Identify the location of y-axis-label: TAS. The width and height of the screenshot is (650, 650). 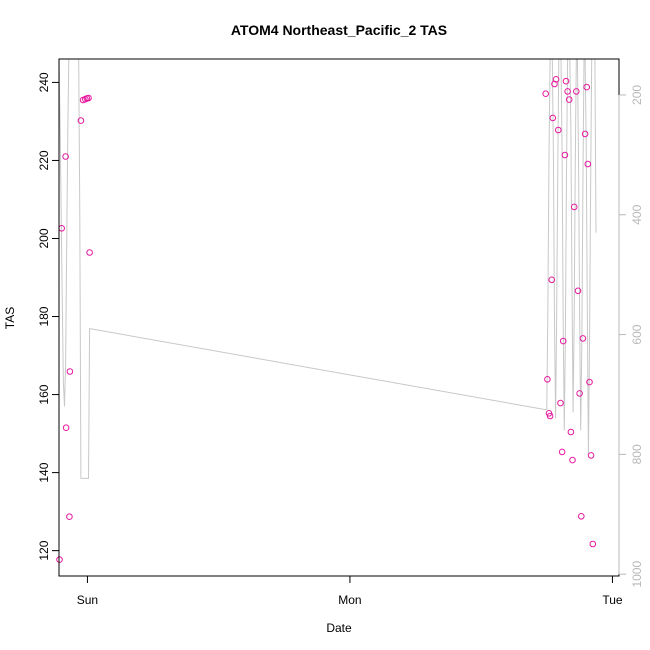
(10, 318).